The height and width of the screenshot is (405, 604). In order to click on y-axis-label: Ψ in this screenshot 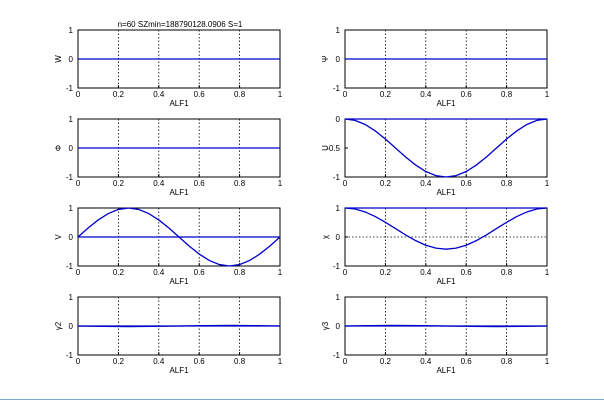, I will do `click(325, 58)`.